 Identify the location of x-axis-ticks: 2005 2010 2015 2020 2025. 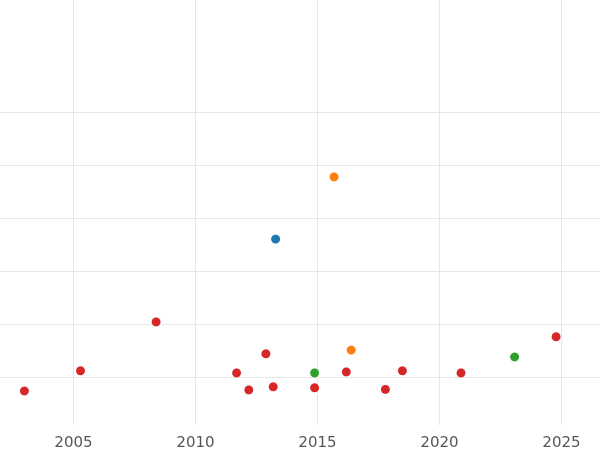
(317, 441).